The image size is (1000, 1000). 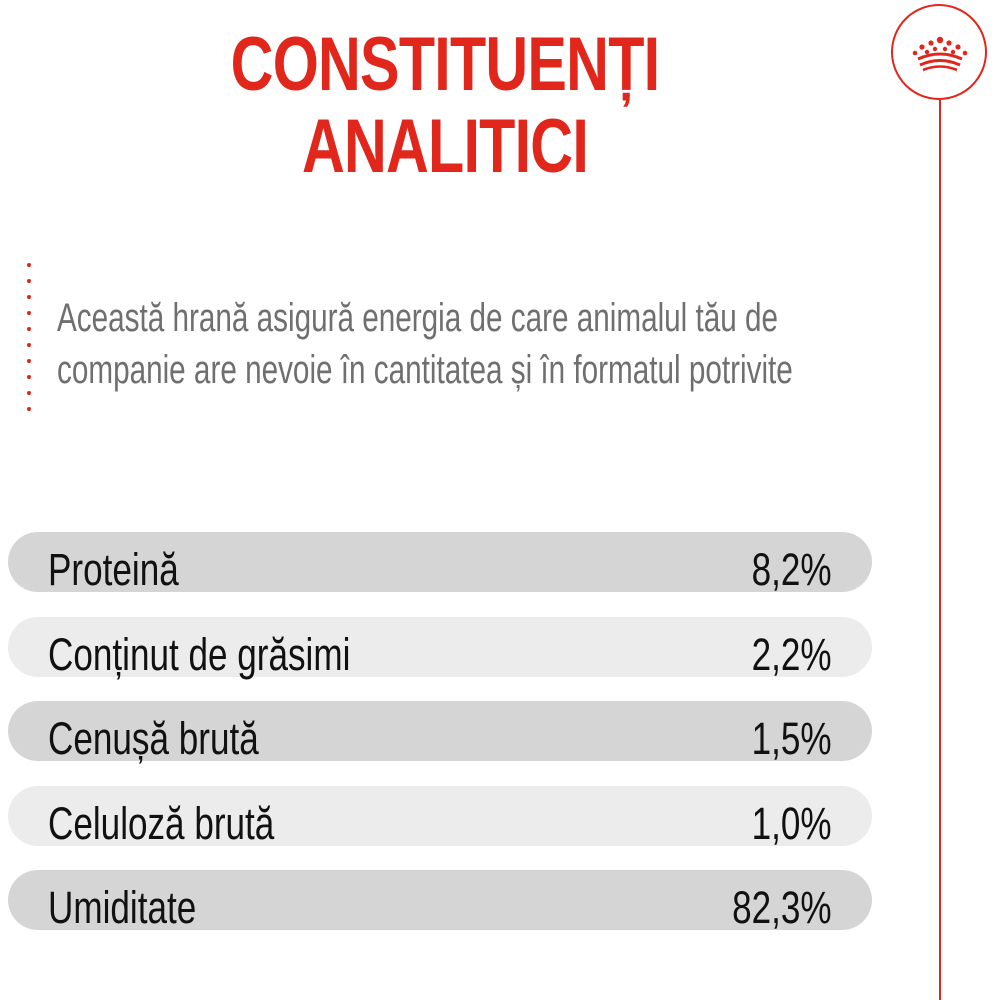 I want to click on dotted-divider, so click(x=29, y=337).